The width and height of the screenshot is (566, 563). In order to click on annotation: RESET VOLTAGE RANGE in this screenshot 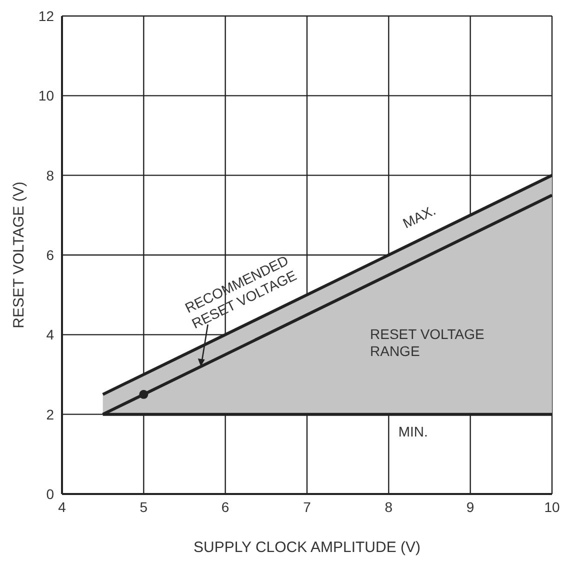, I will do `click(427, 343)`.